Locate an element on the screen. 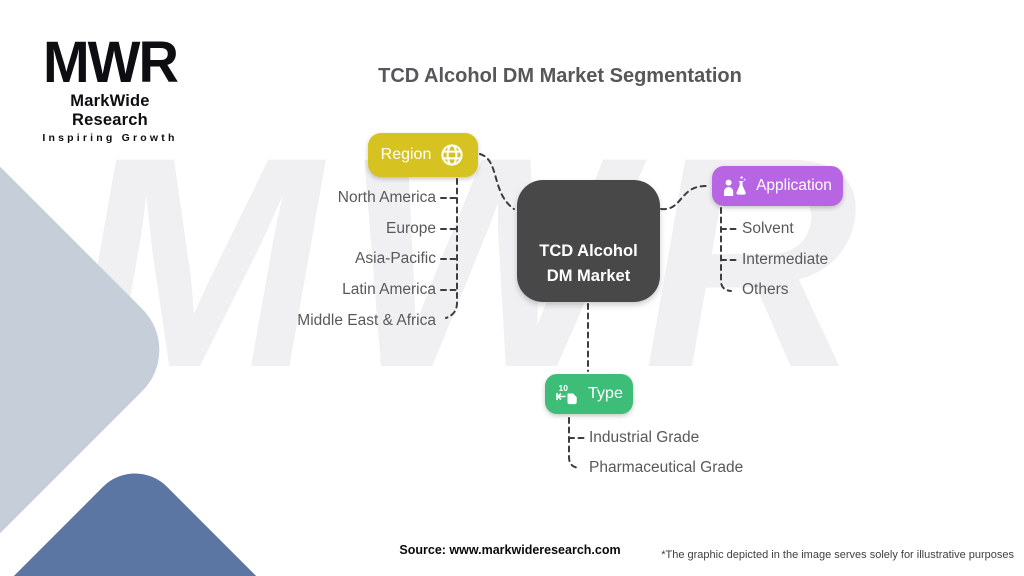 The width and height of the screenshot is (1024, 576). grade-tag-icon: 10 is located at coordinates (567, 394).